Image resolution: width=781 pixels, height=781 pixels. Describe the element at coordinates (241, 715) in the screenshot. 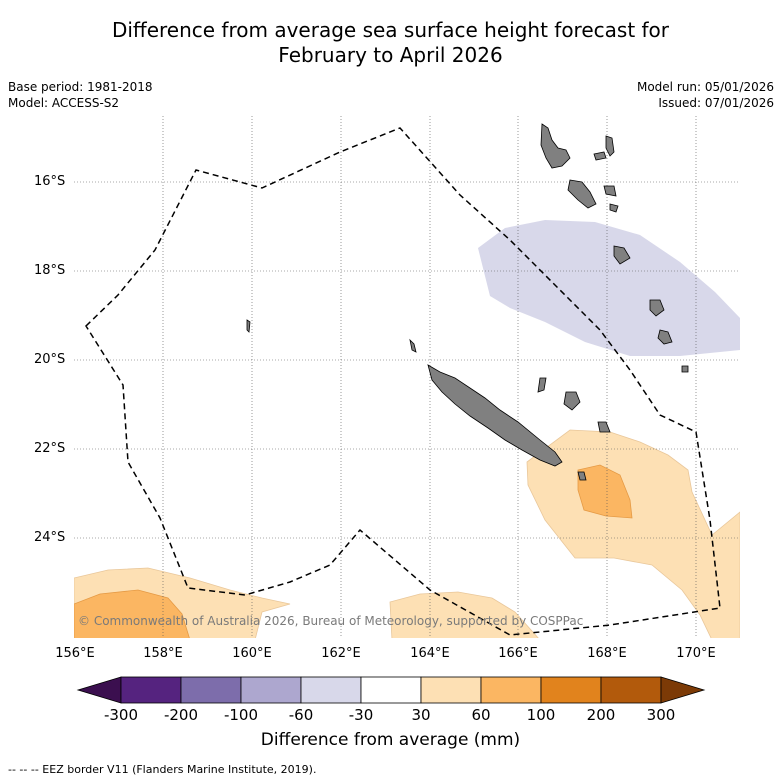

I see `colorbar-tick: -100` at that location.